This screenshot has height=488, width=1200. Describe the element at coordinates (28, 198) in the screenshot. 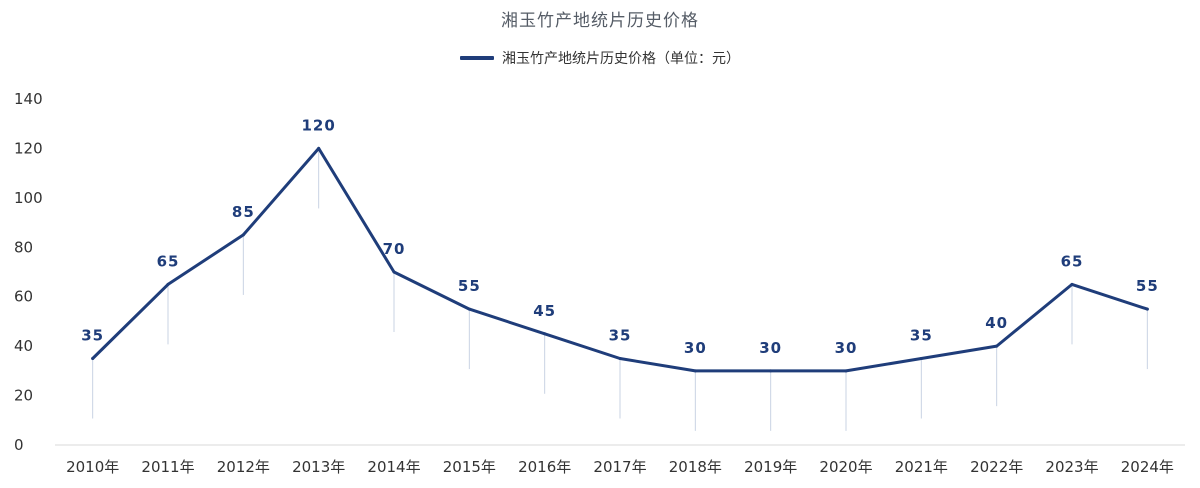

I see `y-tick-label: 100` at that location.